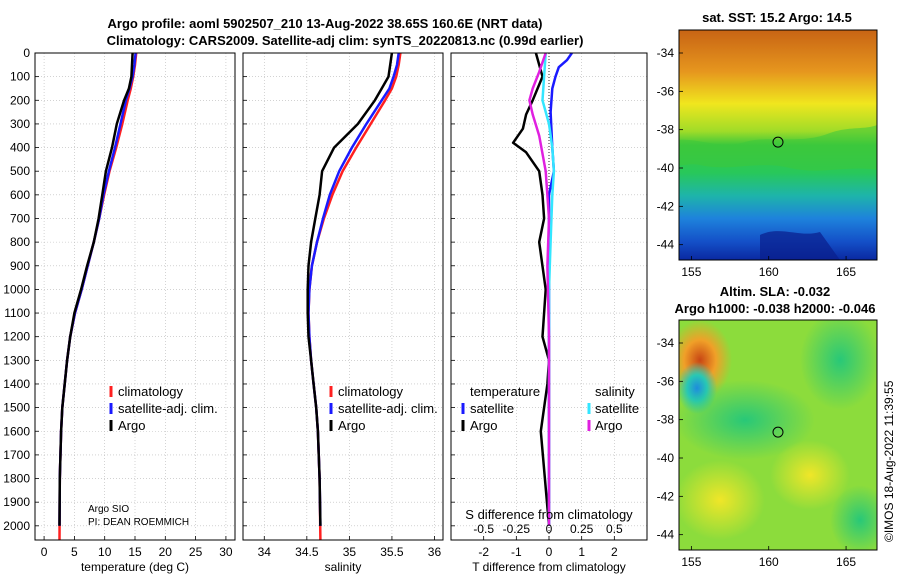  What do you see at coordinates (350, 552) in the screenshot?
I see `x-tick-label: 35` at bounding box center [350, 552].